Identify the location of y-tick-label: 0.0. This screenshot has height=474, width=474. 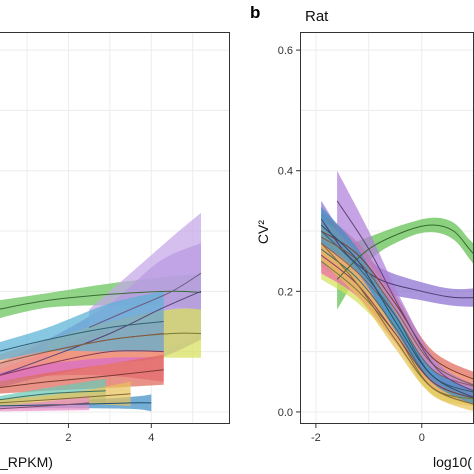
(285, 413).